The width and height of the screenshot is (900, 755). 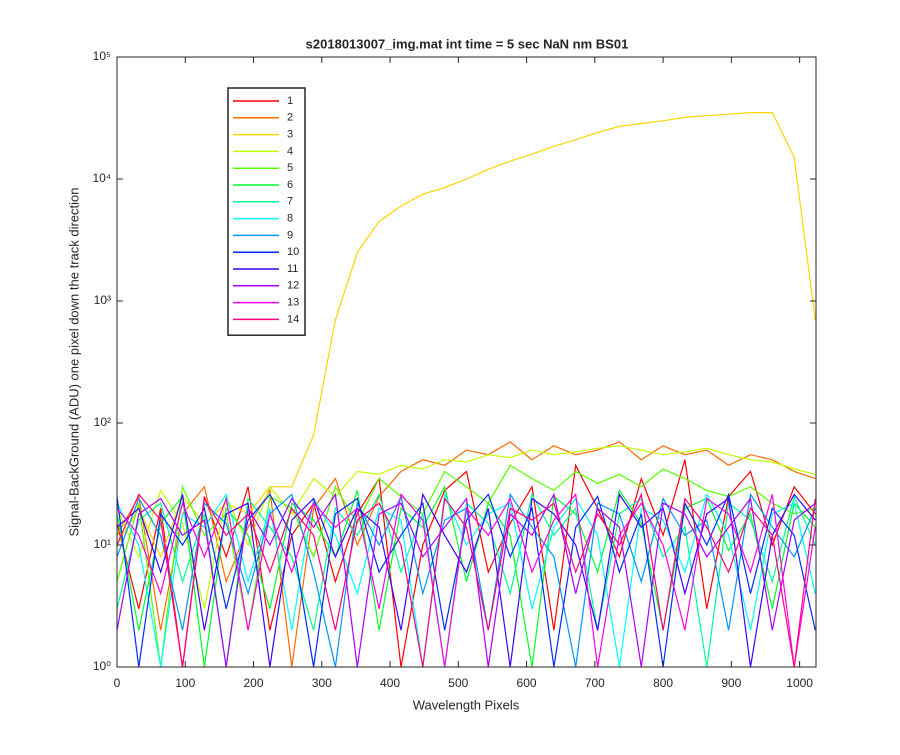 I want to click on y-tick-label: 10⁴, so click(x=101, y=178).